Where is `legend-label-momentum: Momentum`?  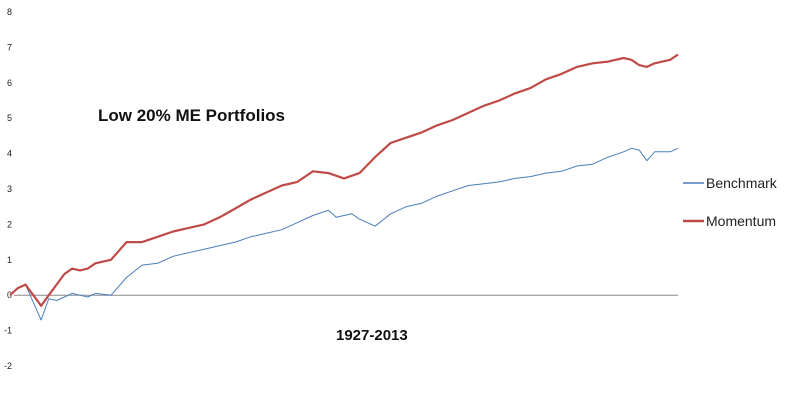 legend-label-momentum: Momentum is located at coordinates (741, 221).